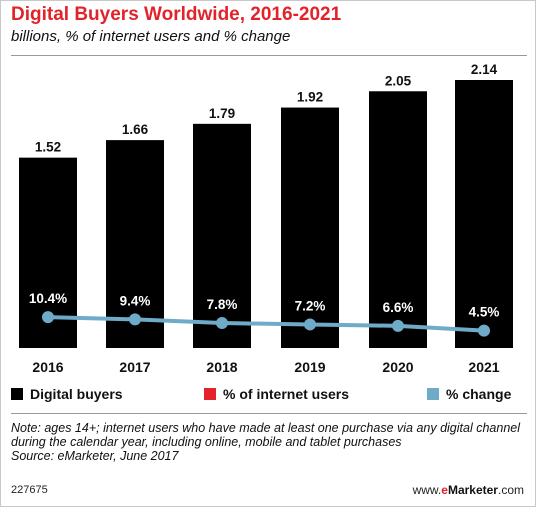 Image resolution: width=538 pixels, height=509 pixels. What do you see at coordinates (17, 394) in the screenshot?
I see `legend-swatch-digital-buyers` at bounding box center [17, 394].